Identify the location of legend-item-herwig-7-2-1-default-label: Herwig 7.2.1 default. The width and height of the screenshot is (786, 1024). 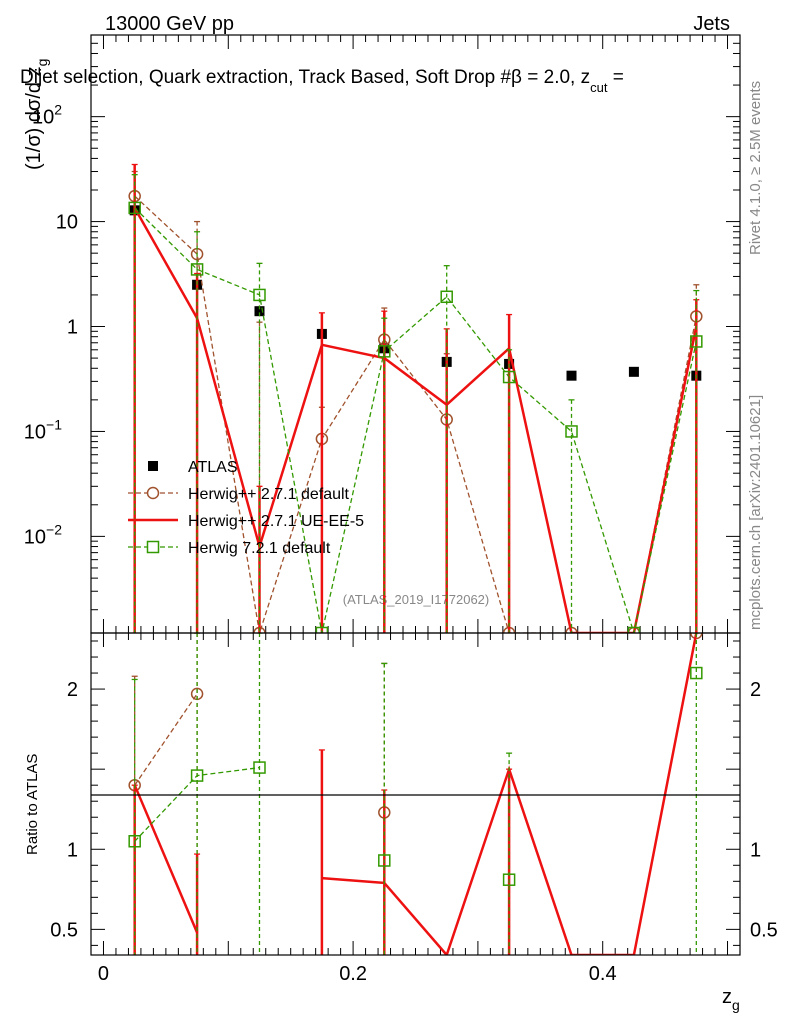
(259, 548).